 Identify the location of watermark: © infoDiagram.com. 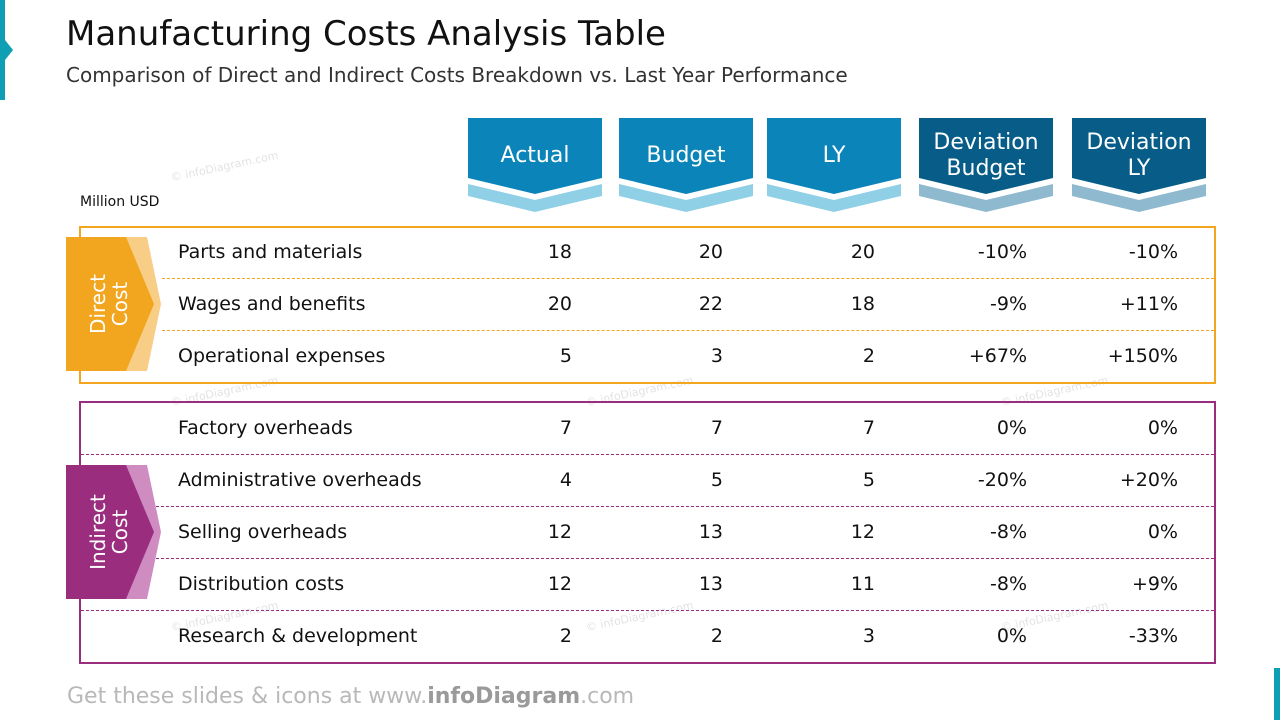
(224, 166).